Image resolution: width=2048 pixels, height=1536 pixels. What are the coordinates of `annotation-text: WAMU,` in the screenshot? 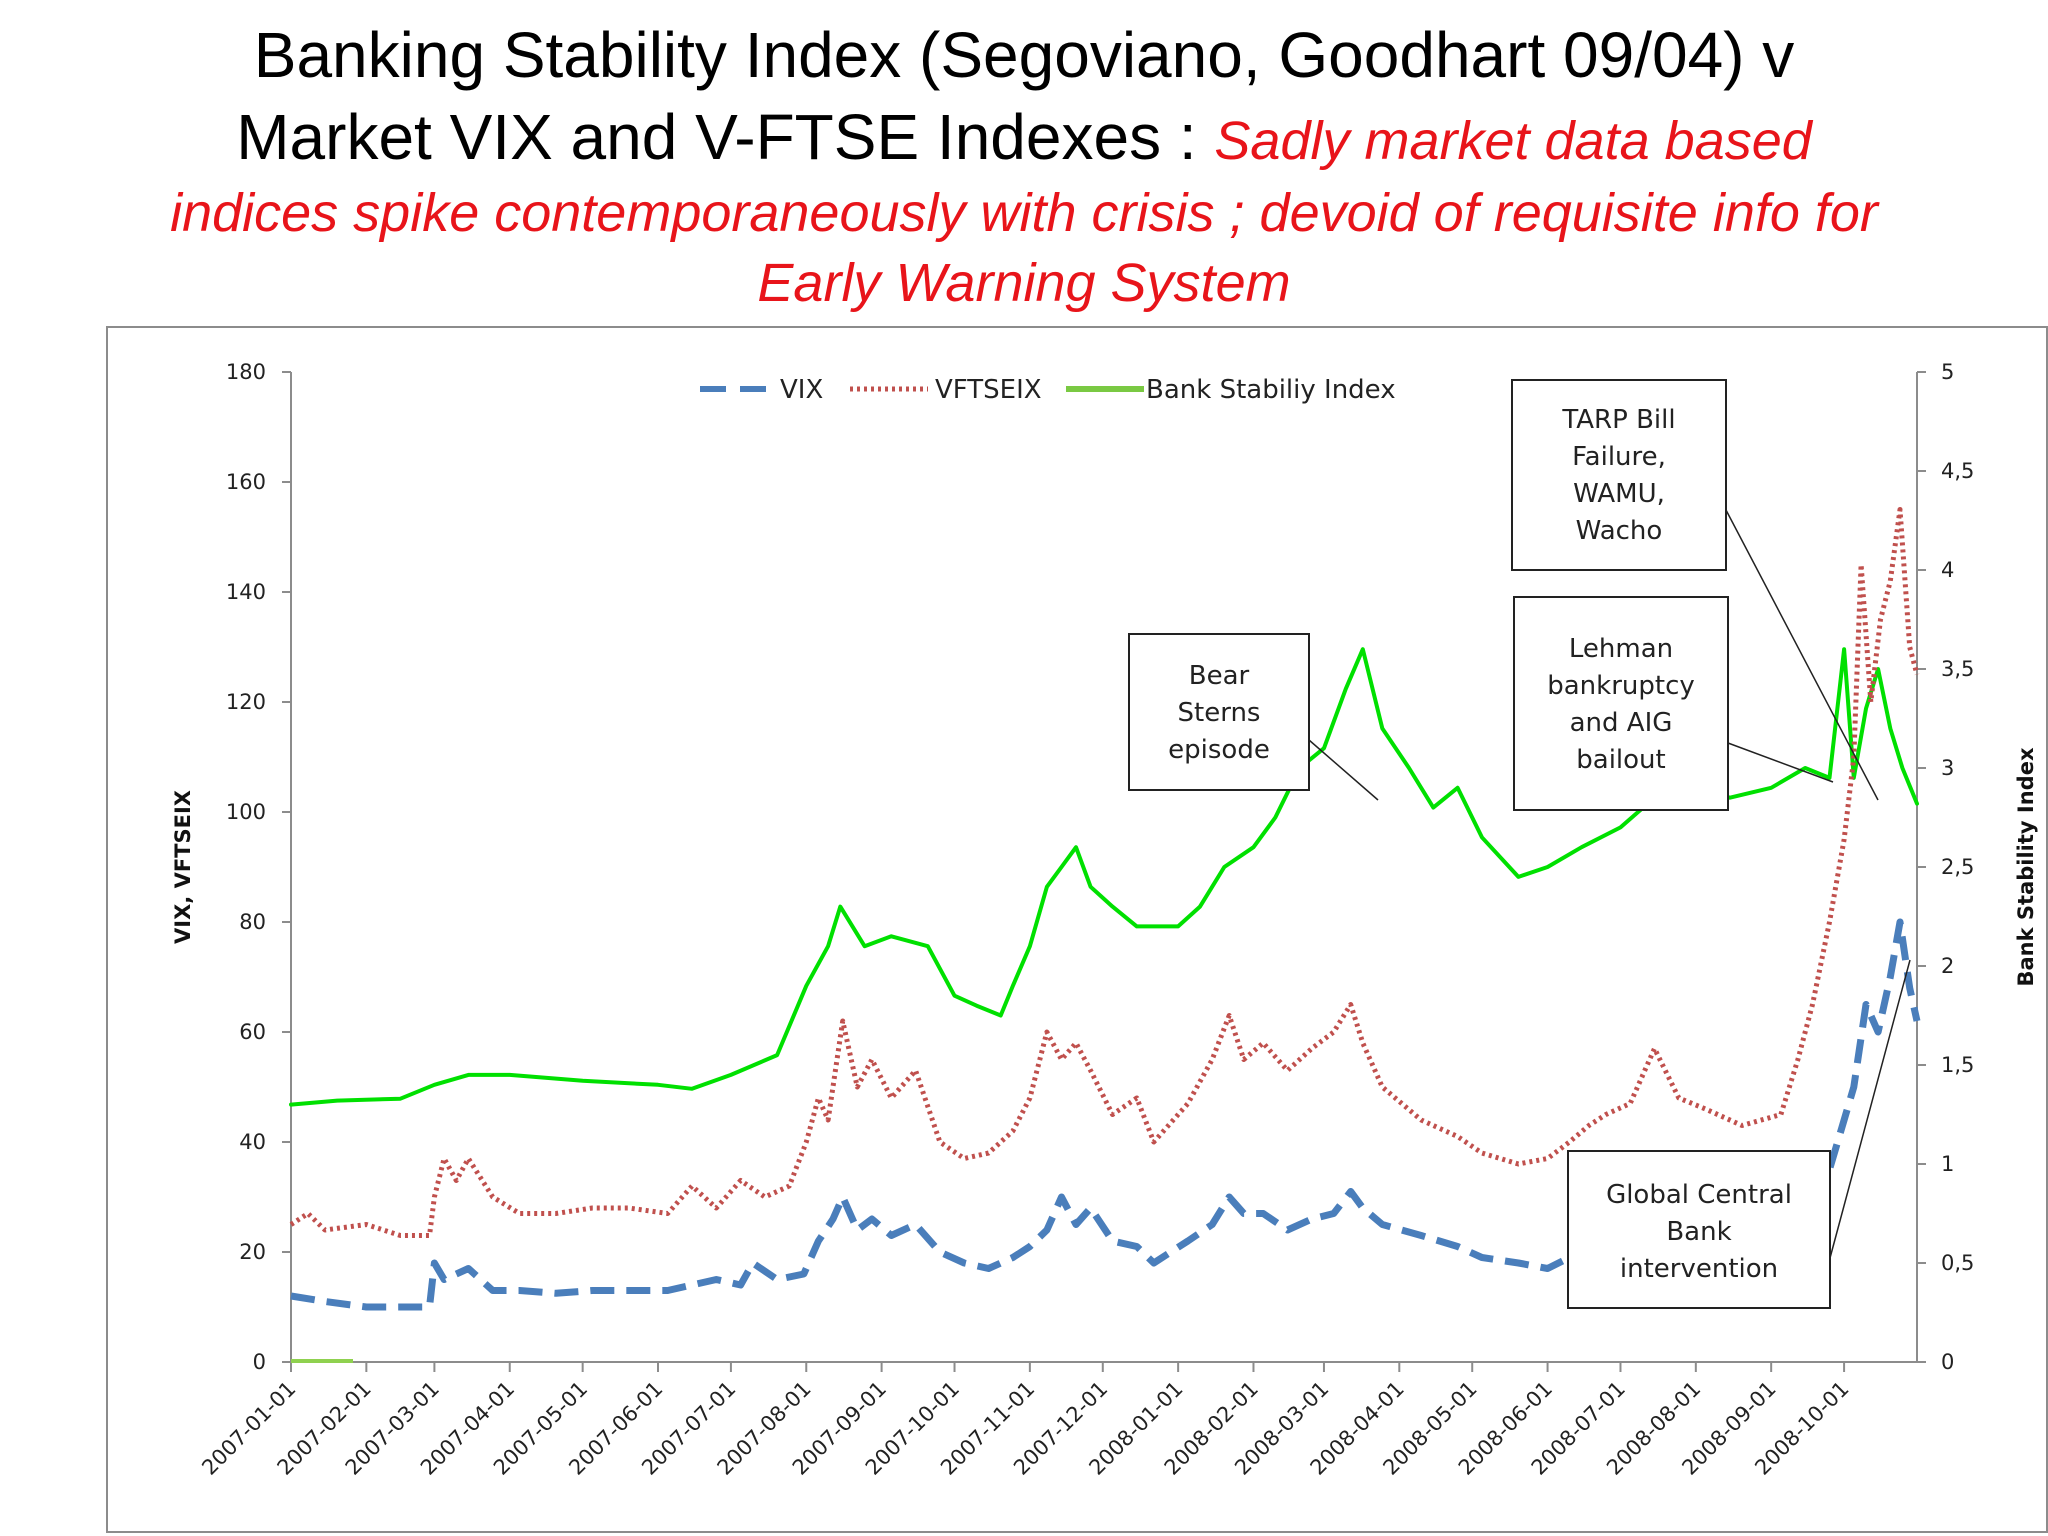 It's located at (1619, 494).